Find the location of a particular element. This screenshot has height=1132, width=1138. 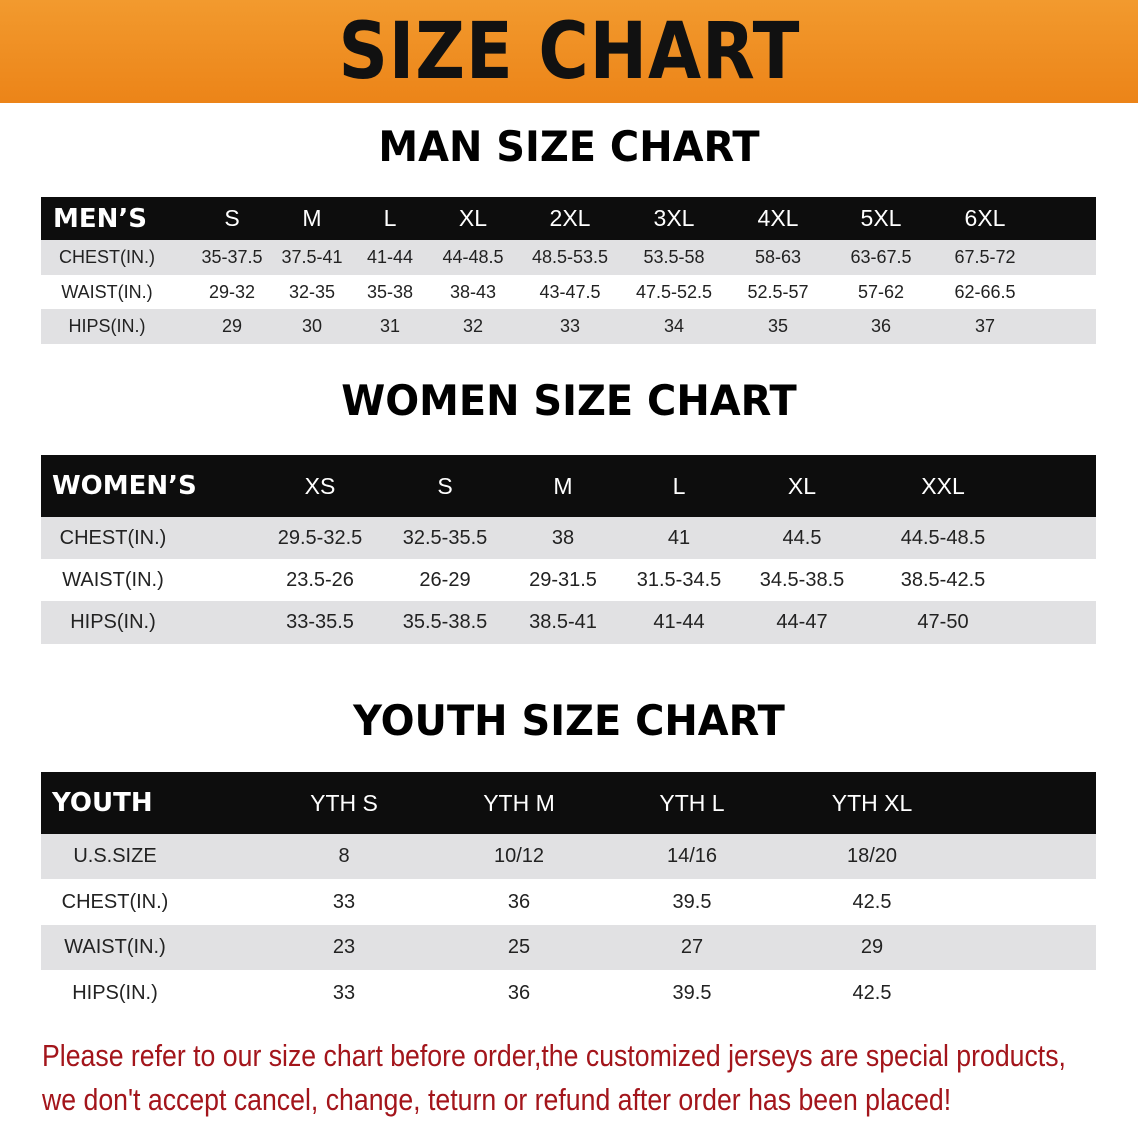

size-header: XXL is located at coordinates (943, 485).